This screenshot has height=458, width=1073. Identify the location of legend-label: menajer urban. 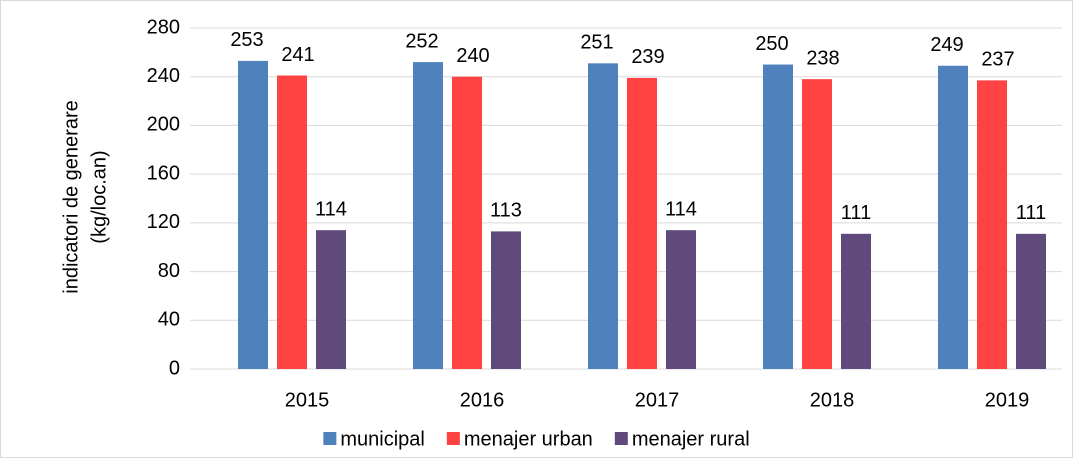
(528, 439).